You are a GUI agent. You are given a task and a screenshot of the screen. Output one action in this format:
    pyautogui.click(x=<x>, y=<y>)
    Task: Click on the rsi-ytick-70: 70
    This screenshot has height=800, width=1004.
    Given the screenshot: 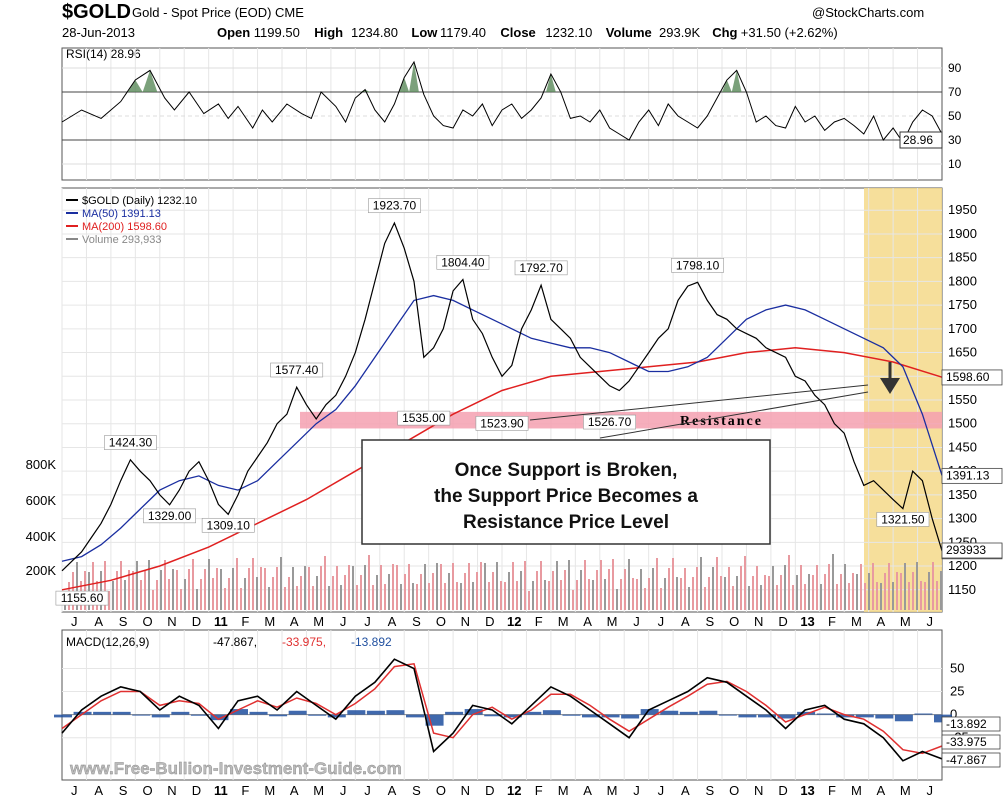 What is the action you would take?
    pyautogui.click(x=955, y=92)
    